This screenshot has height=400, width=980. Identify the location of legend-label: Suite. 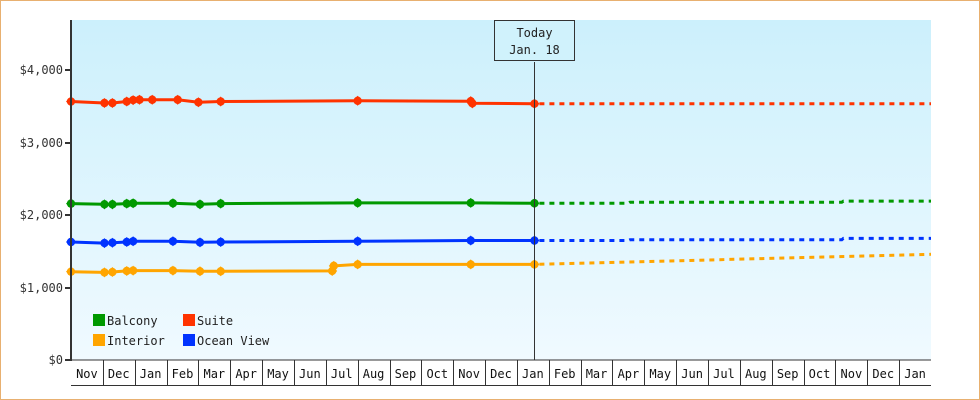
(215, 321).